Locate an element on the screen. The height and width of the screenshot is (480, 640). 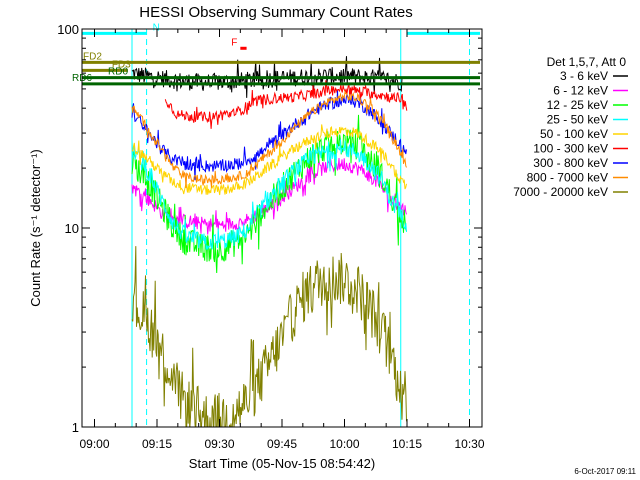
series-line-3-6-kev is located at coordinates (267, 77).